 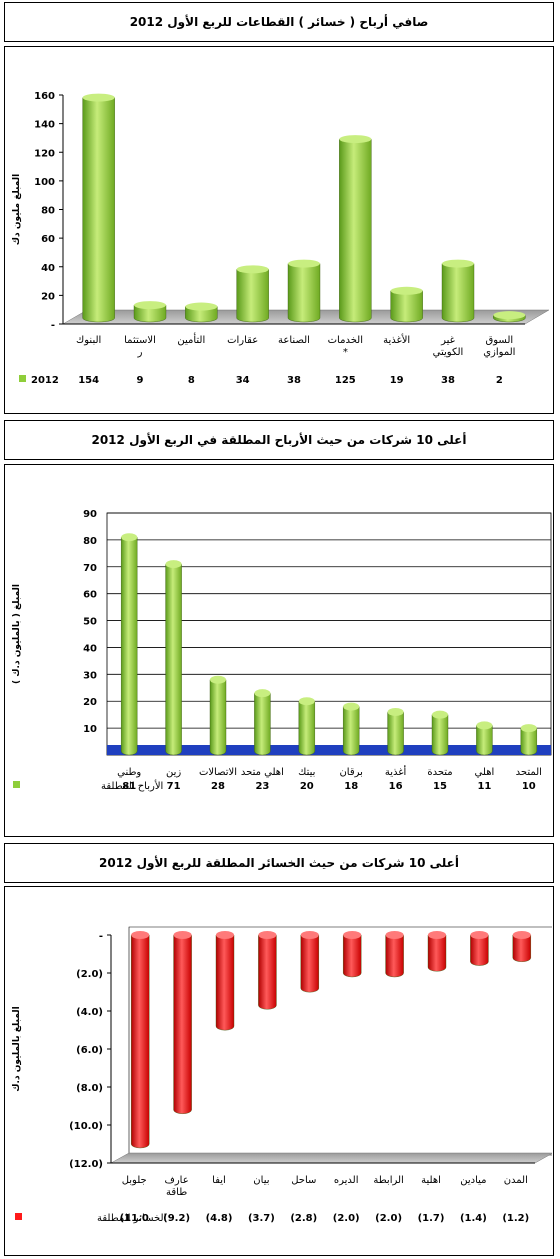 I want to click on chart1-value-label-6: 19, so click(x=397, y=380).